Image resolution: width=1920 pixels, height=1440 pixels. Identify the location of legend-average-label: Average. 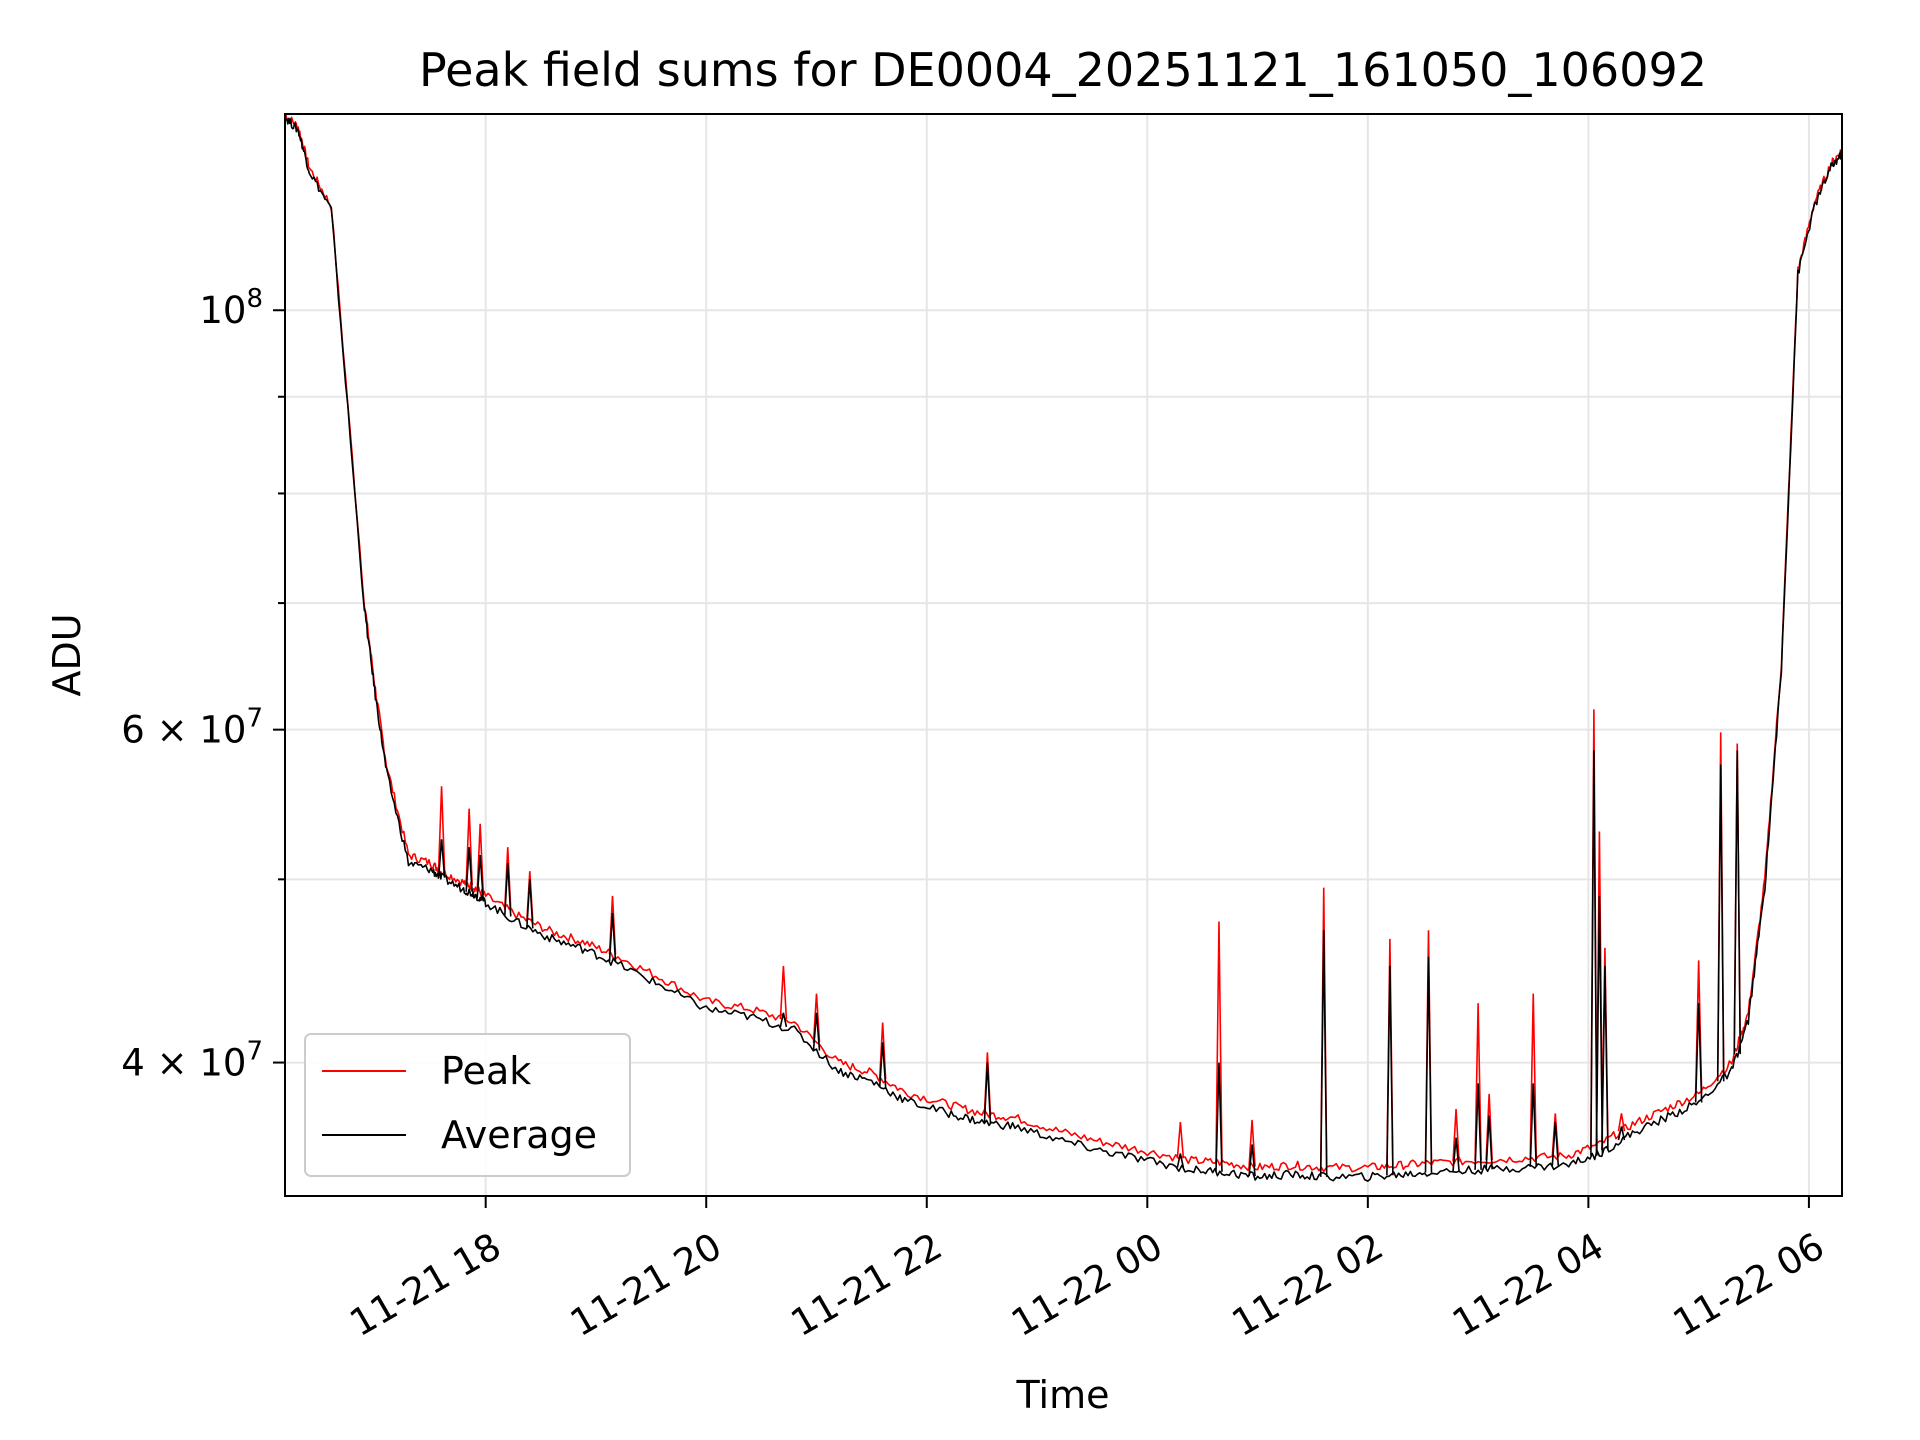
(519, 1135).